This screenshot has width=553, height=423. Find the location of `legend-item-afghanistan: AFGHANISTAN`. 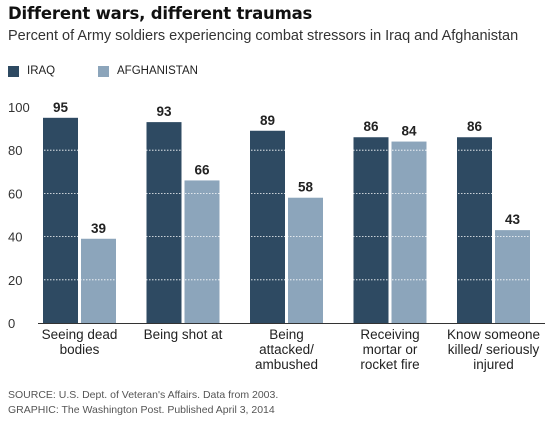

legend-item-afghanistan: AFGHANISTAN is located at coordinates (148, 71).